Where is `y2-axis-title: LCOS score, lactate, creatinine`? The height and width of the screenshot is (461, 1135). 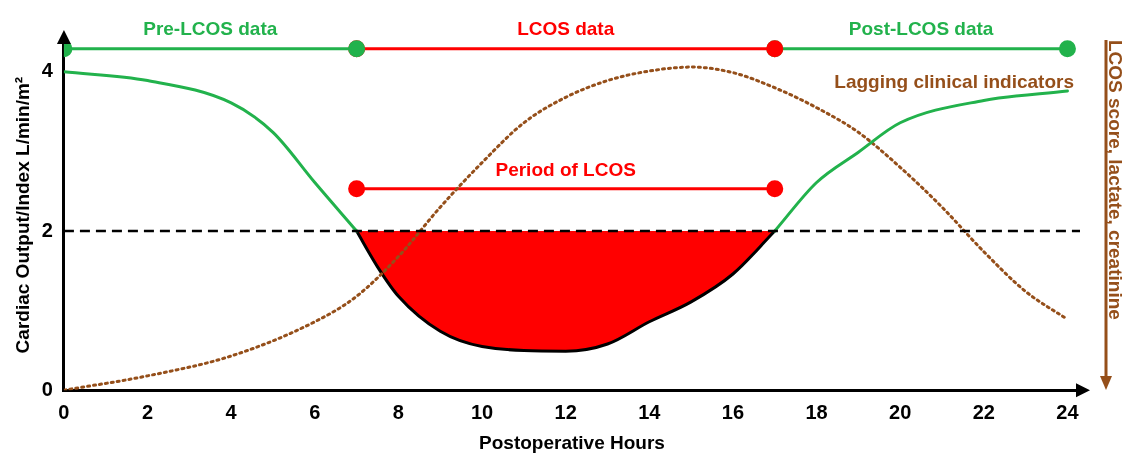 y2-axis-title: LCOS score, lactate, creatinine is located at coordinates (1115, 180).